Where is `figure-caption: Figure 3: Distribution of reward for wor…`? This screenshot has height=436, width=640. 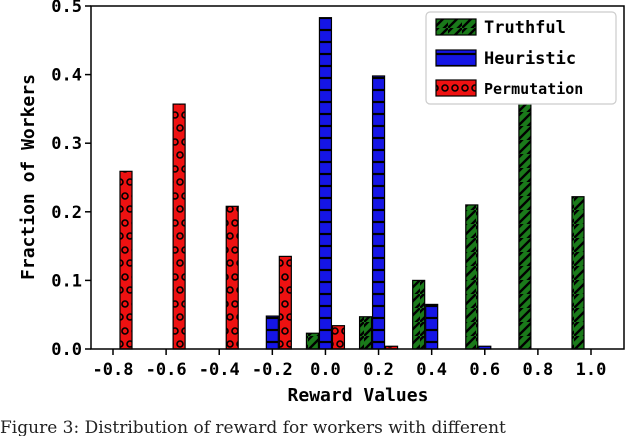 figure-caption: Figure 3: Distribution of reward for wor… is located at coordinates (253, 427).